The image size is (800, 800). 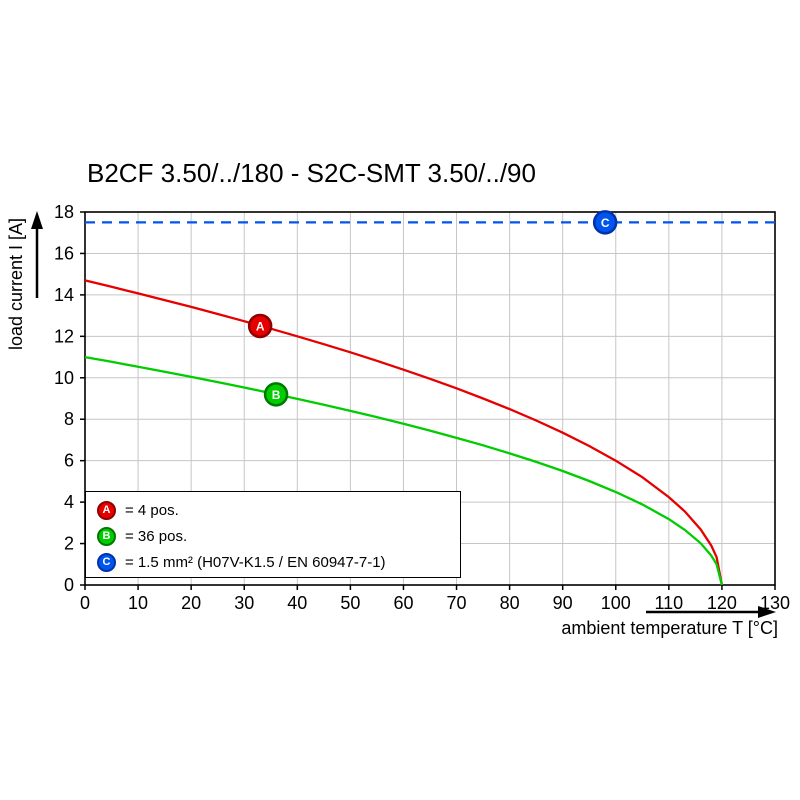 What do you see at coordinates (191, 603) in the screenshot?
I see `x-tick-label: 20` at bounding box center [191, 603].